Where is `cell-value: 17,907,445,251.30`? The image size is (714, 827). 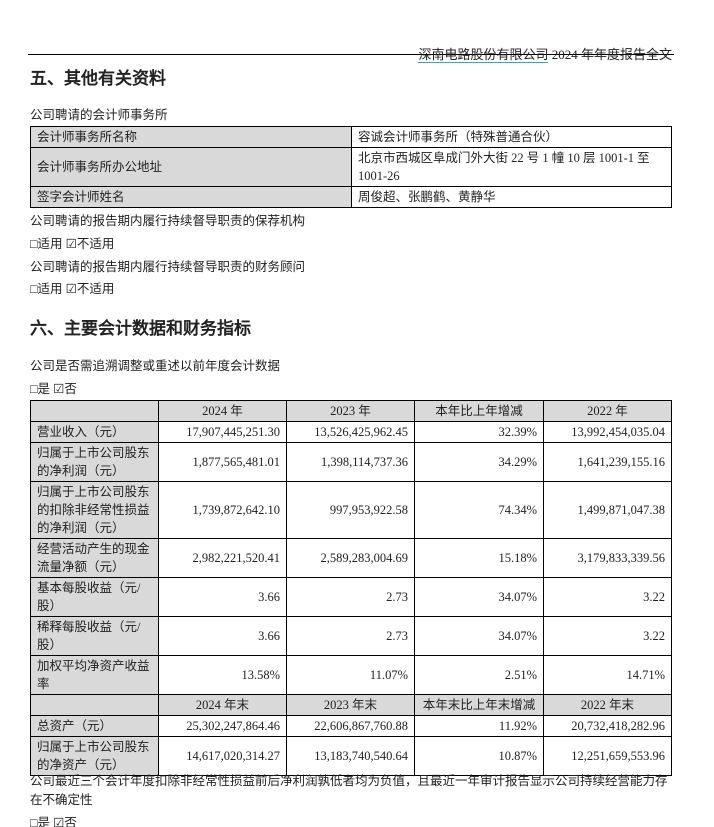 cell-value: 17,907,445,251.30 is located at coordinates (222, 432).